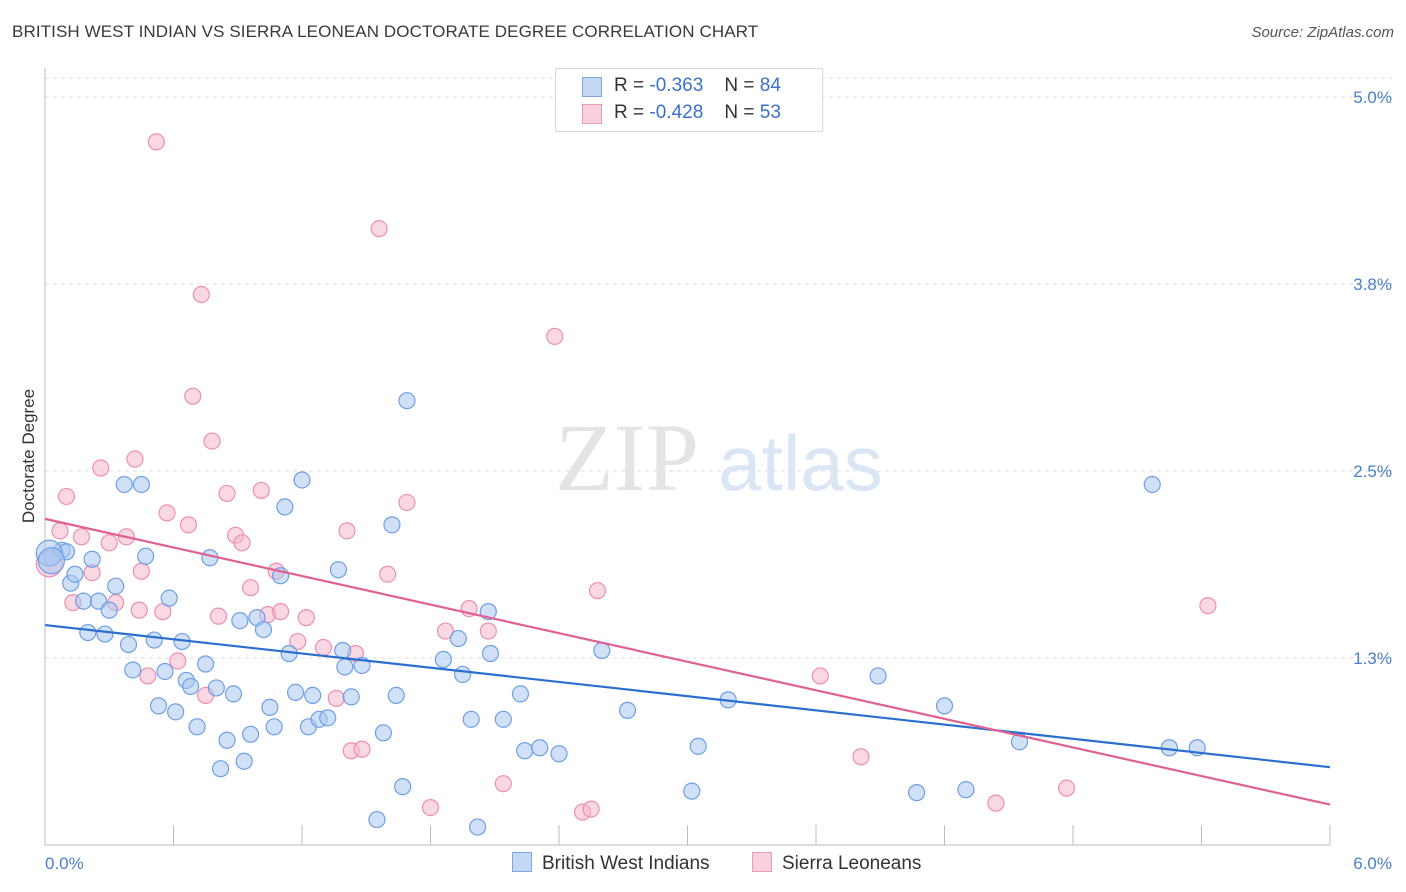 Image resolution: width=1406 pixels, height=892 pixels. What do you see at coordinates (1372, 97) in the screenshot?
I see `y-tick-label: 5.0%` at bounding box center [1372, 97].